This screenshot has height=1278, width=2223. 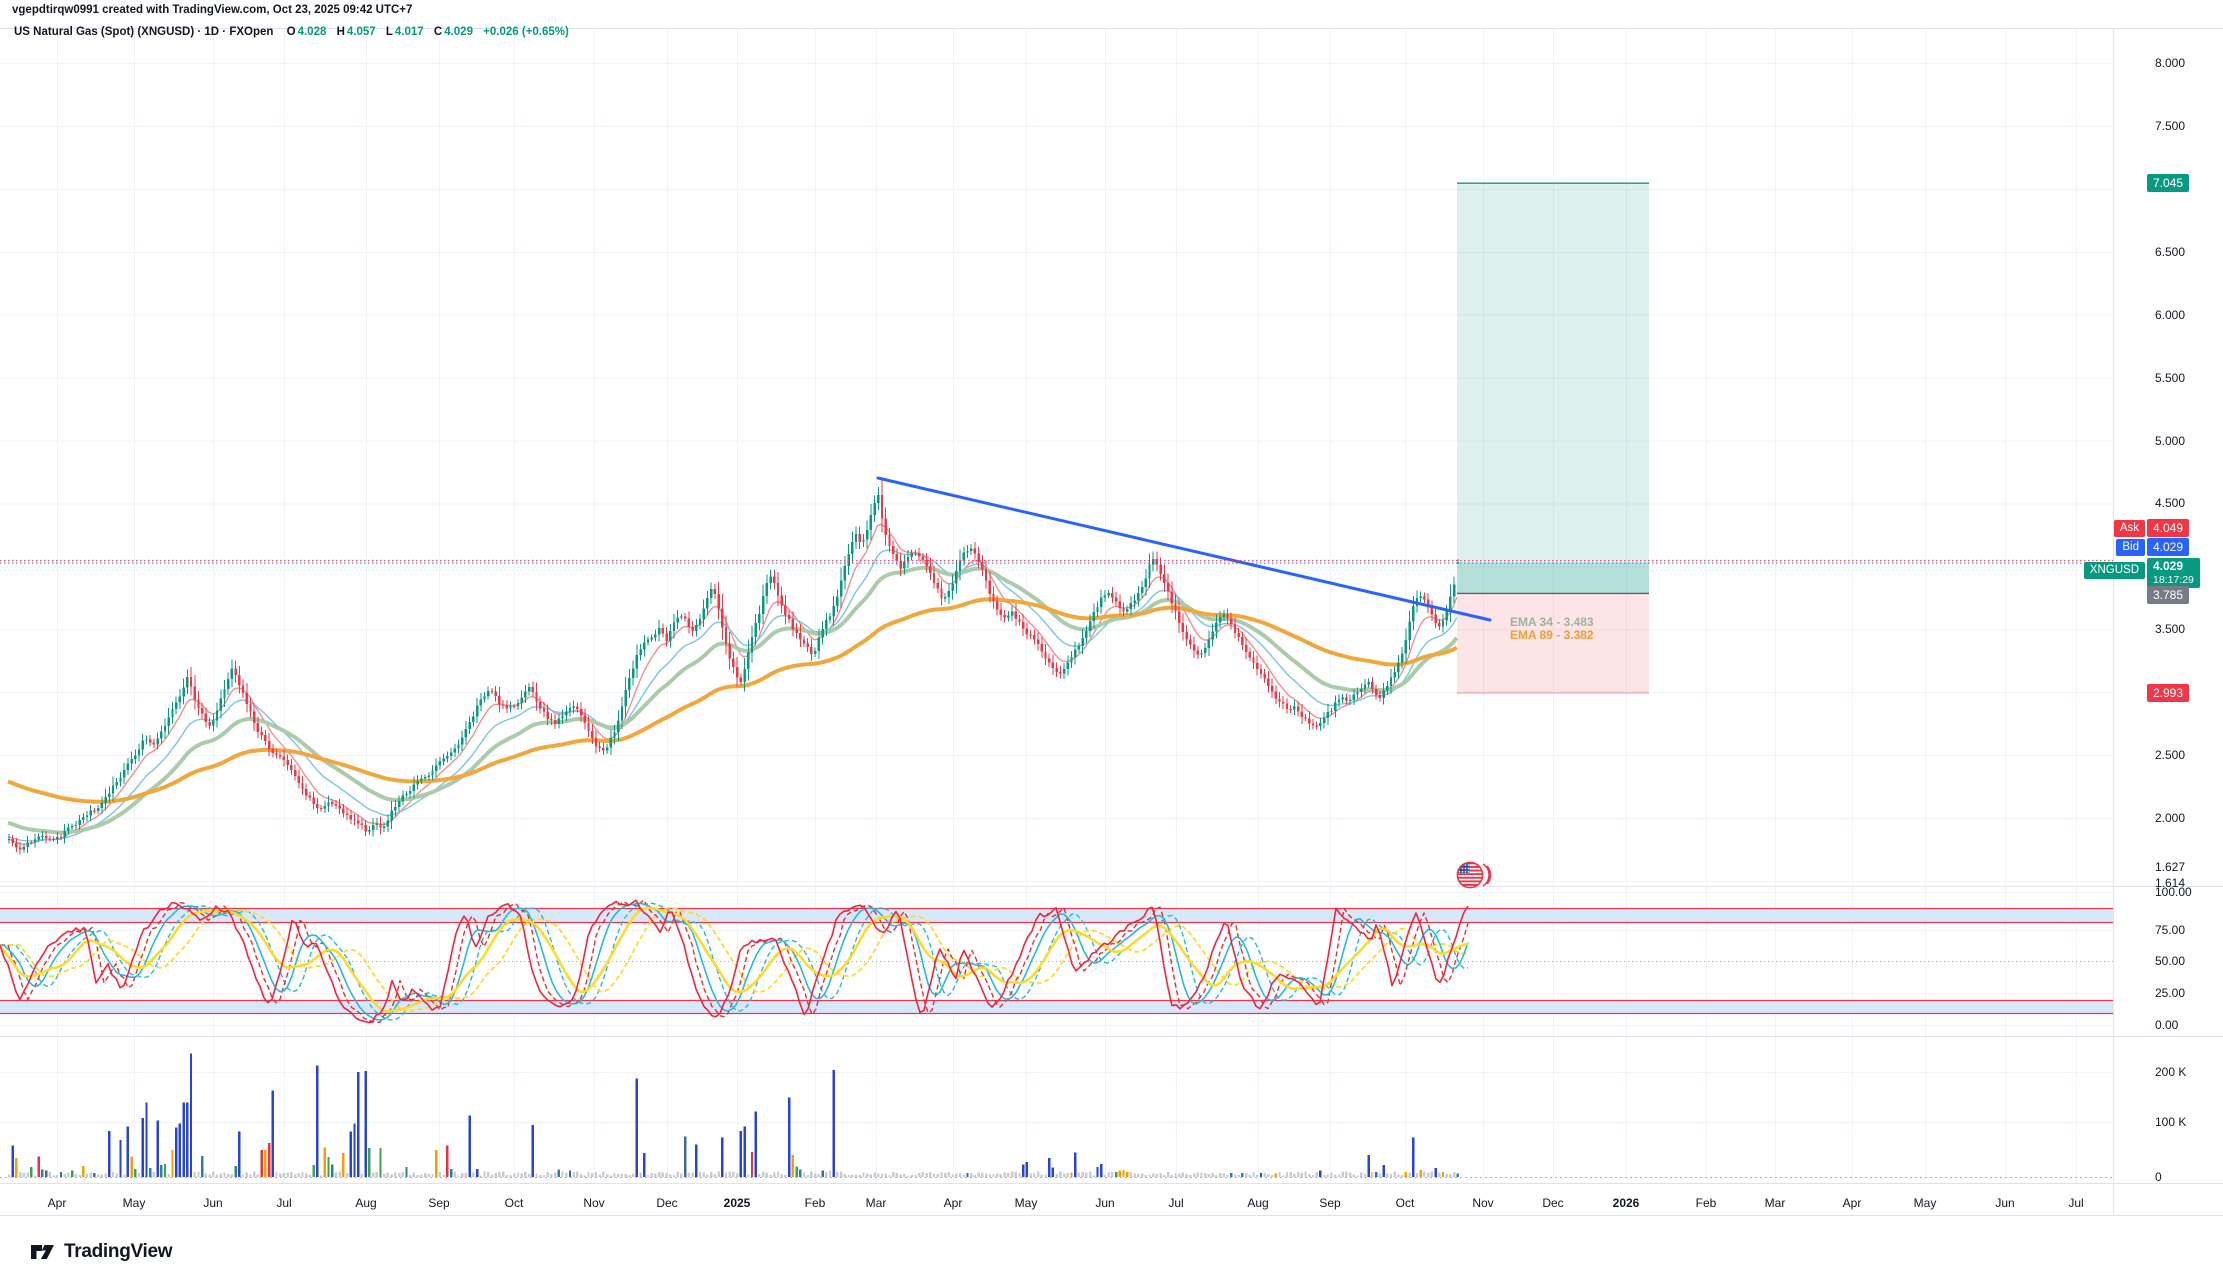 I want to click on svg-text: 0, so click(x=2158, y=1177).